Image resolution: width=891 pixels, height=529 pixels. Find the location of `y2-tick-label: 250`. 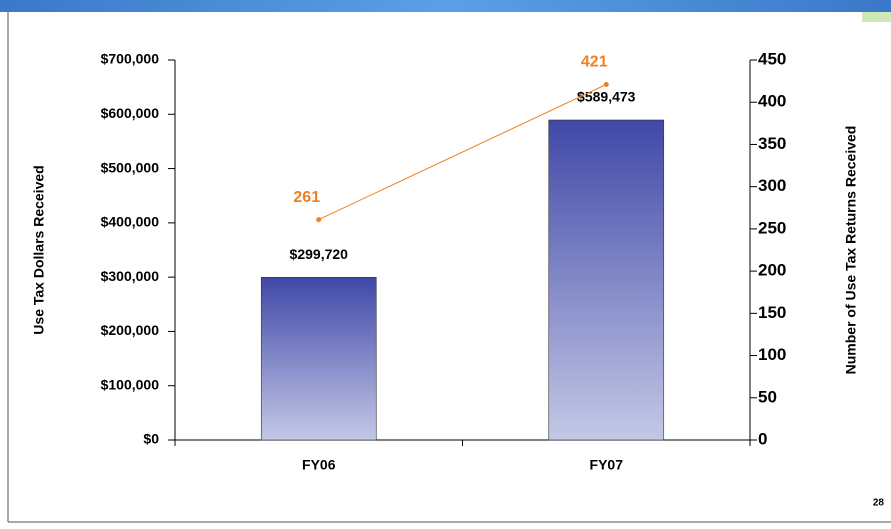

y2-tick-label: 250 is located at coordinates (772, 227).